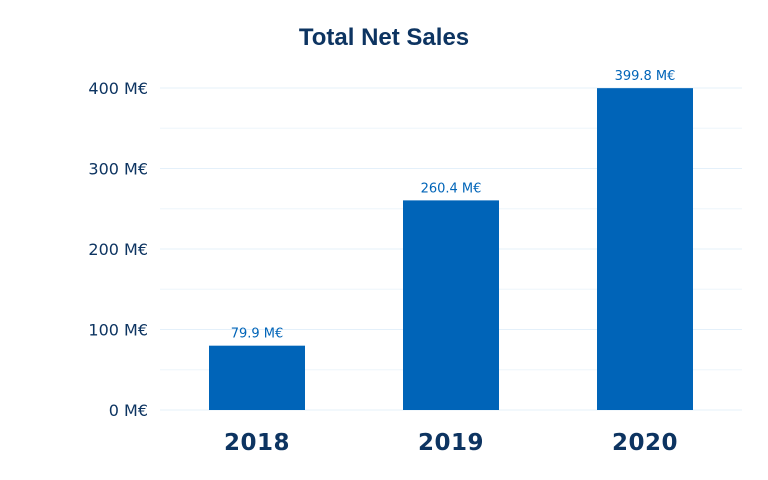 This screenshot has width=768, height=480. I want to click on x-axis: 2018 2019 2020, so click(451, 443).